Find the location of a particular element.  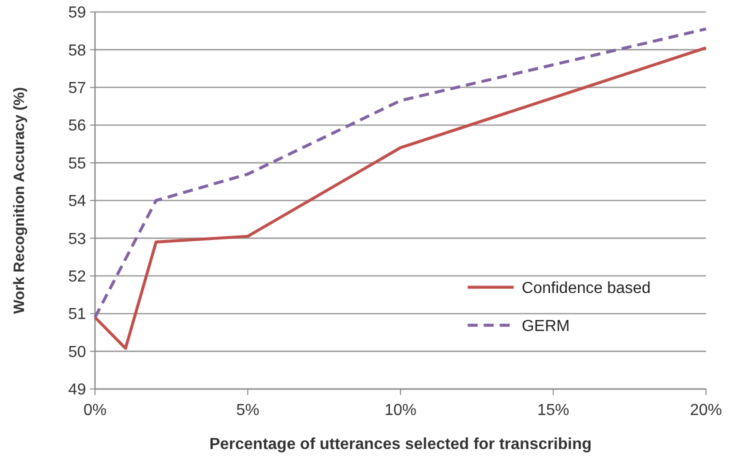

legend-label: Confidence based is located at coordinates (586, 288).